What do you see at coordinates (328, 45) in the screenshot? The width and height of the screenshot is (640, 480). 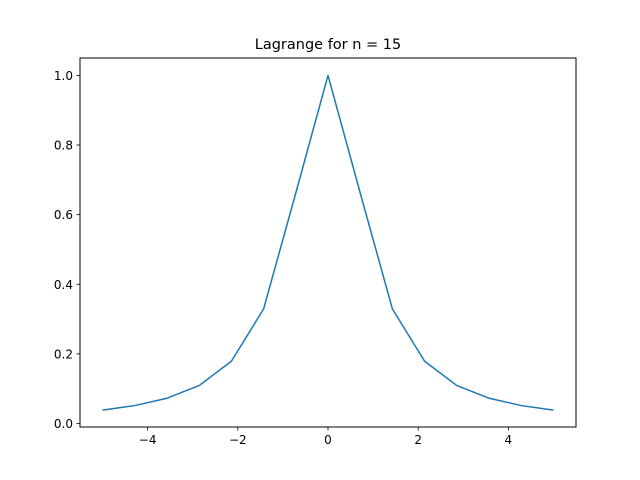 I see `chart-title: Lagrange for n = 15` at bounding box center [328, 45].